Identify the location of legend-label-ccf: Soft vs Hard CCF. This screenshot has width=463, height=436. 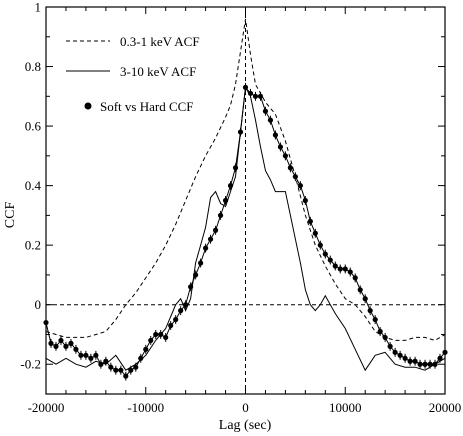
(147, 106).